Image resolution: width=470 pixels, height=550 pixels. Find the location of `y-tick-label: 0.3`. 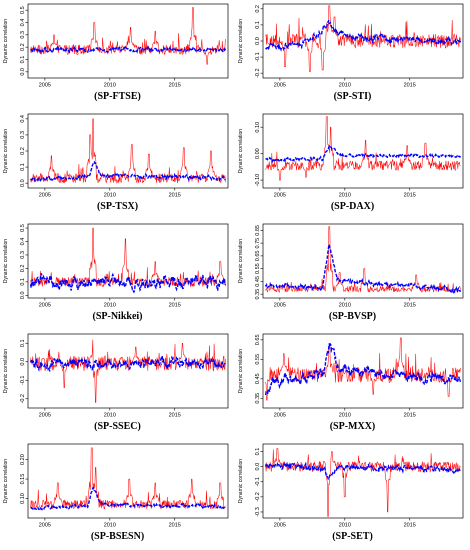

y-tick-label: 0.3 is located at coordinates (23, 35).